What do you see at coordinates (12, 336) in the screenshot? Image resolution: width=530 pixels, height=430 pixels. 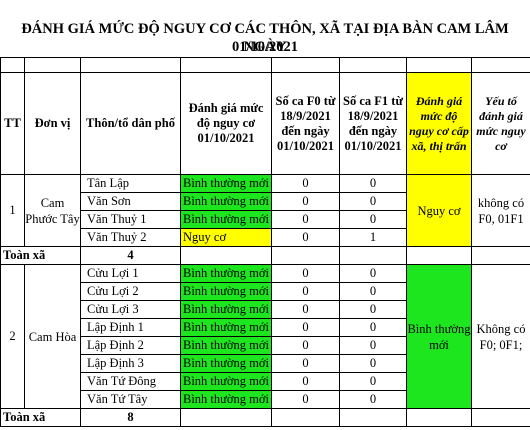 I see `row-tt: 2` at bounding box center [12, 336].